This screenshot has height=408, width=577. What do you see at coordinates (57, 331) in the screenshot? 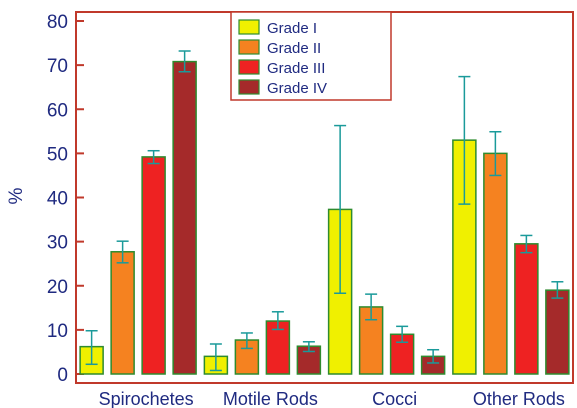
I see `y-tick-label: 10` at bounding box center [57, 331].